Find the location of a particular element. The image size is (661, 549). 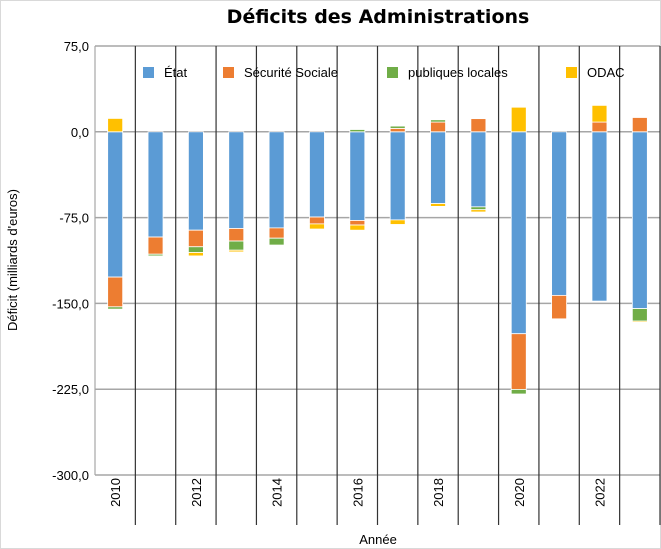

bar-2010--tat is located at coordinates (115, 204).